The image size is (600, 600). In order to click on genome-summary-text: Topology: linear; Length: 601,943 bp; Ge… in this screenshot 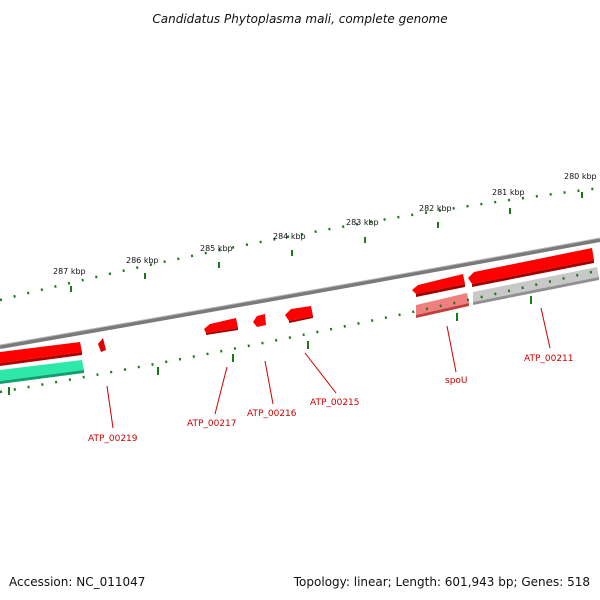, I will do `click(441, 582)`.